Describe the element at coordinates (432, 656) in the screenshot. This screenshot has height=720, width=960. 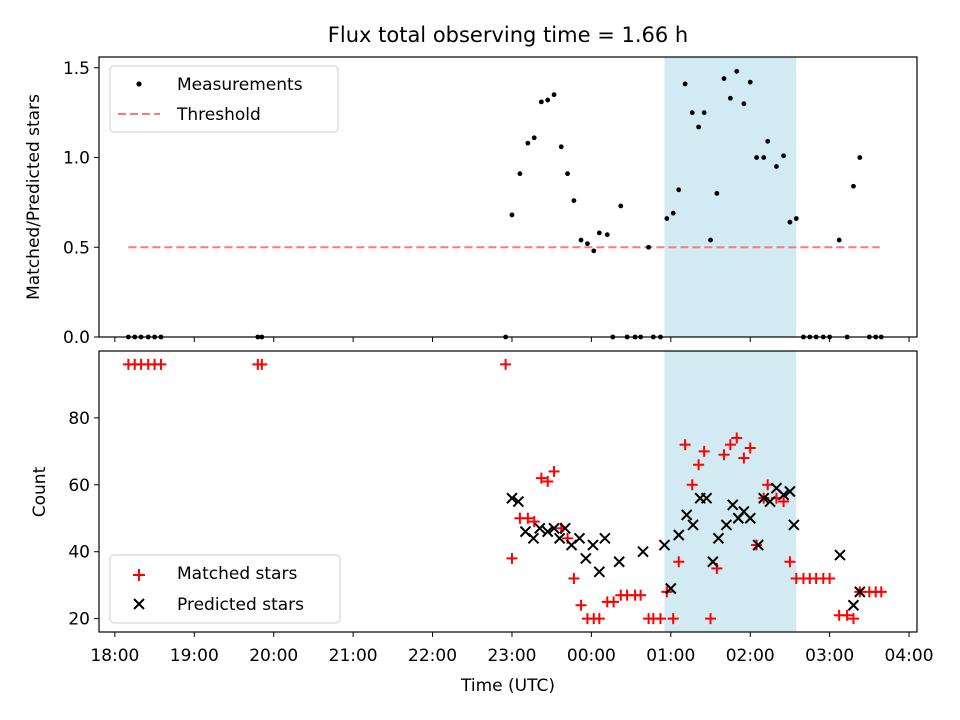
I see `x-tick-label: 22:00` at that location.